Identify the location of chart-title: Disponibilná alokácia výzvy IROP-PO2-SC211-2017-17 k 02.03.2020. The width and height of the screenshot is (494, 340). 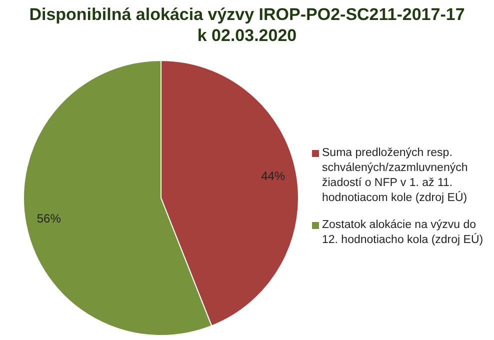
(247, 25).